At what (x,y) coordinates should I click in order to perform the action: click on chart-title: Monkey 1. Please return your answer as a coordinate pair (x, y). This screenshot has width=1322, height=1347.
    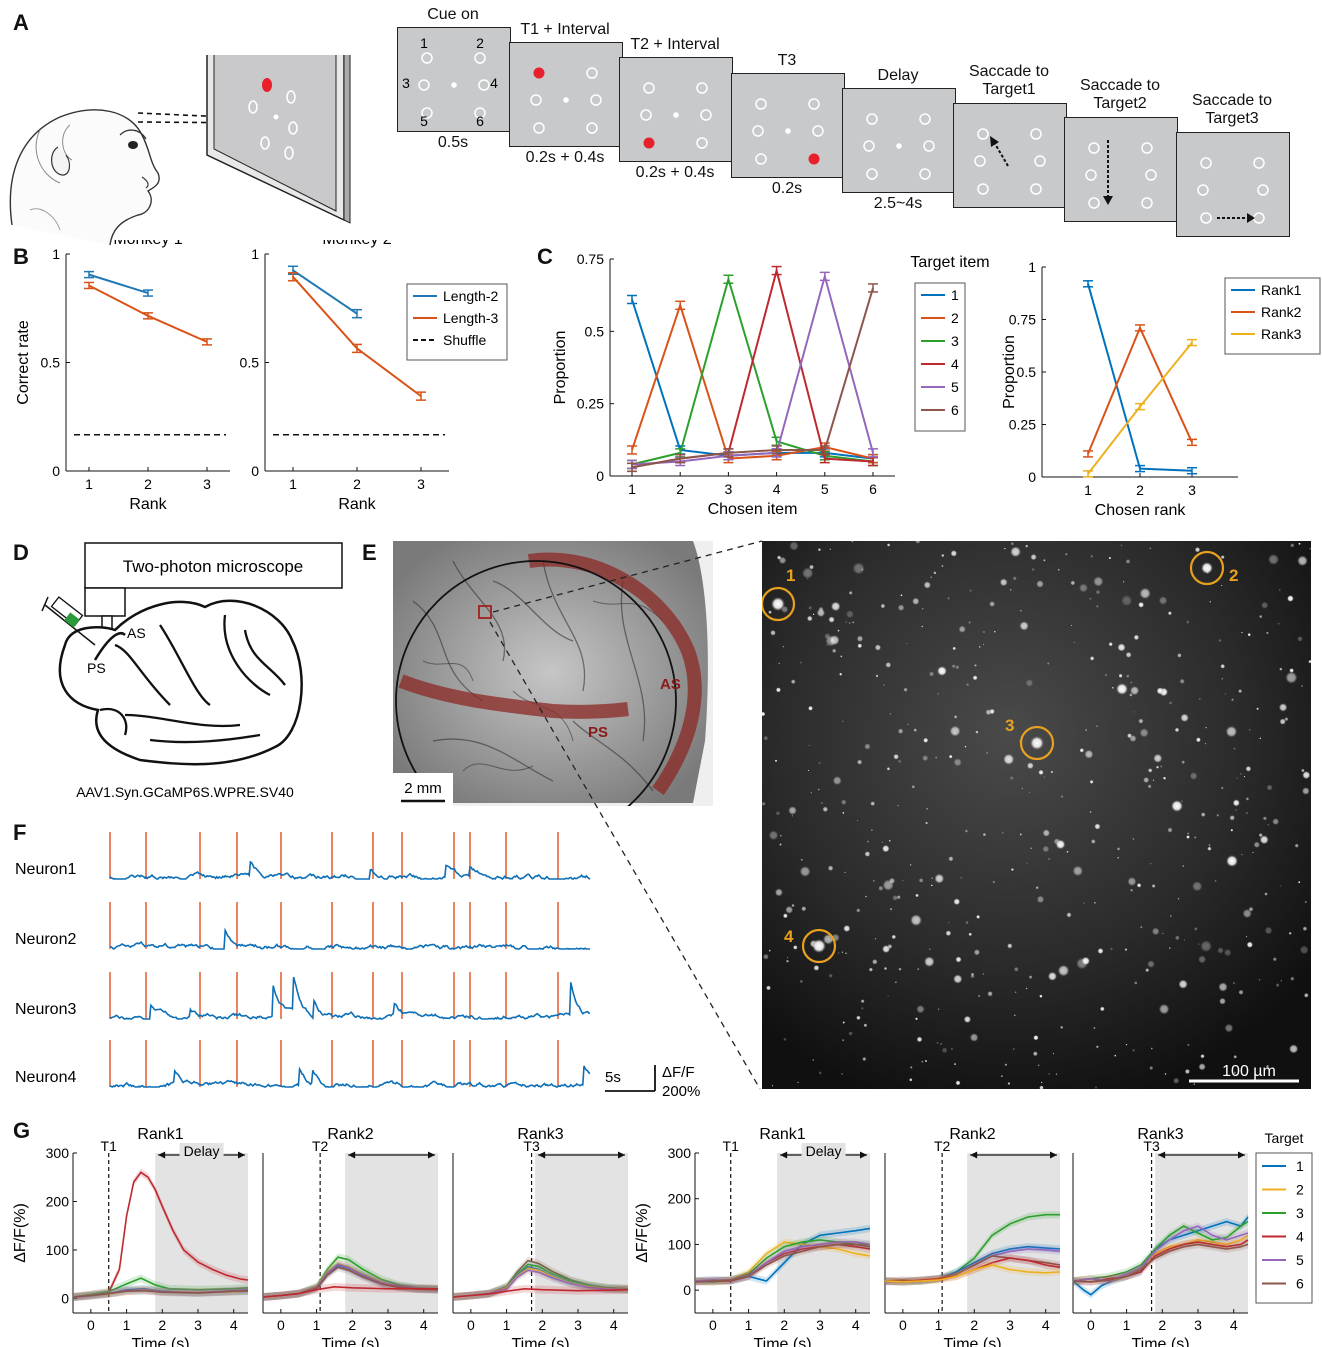
    Looking at the image, I should click on (147, 244).